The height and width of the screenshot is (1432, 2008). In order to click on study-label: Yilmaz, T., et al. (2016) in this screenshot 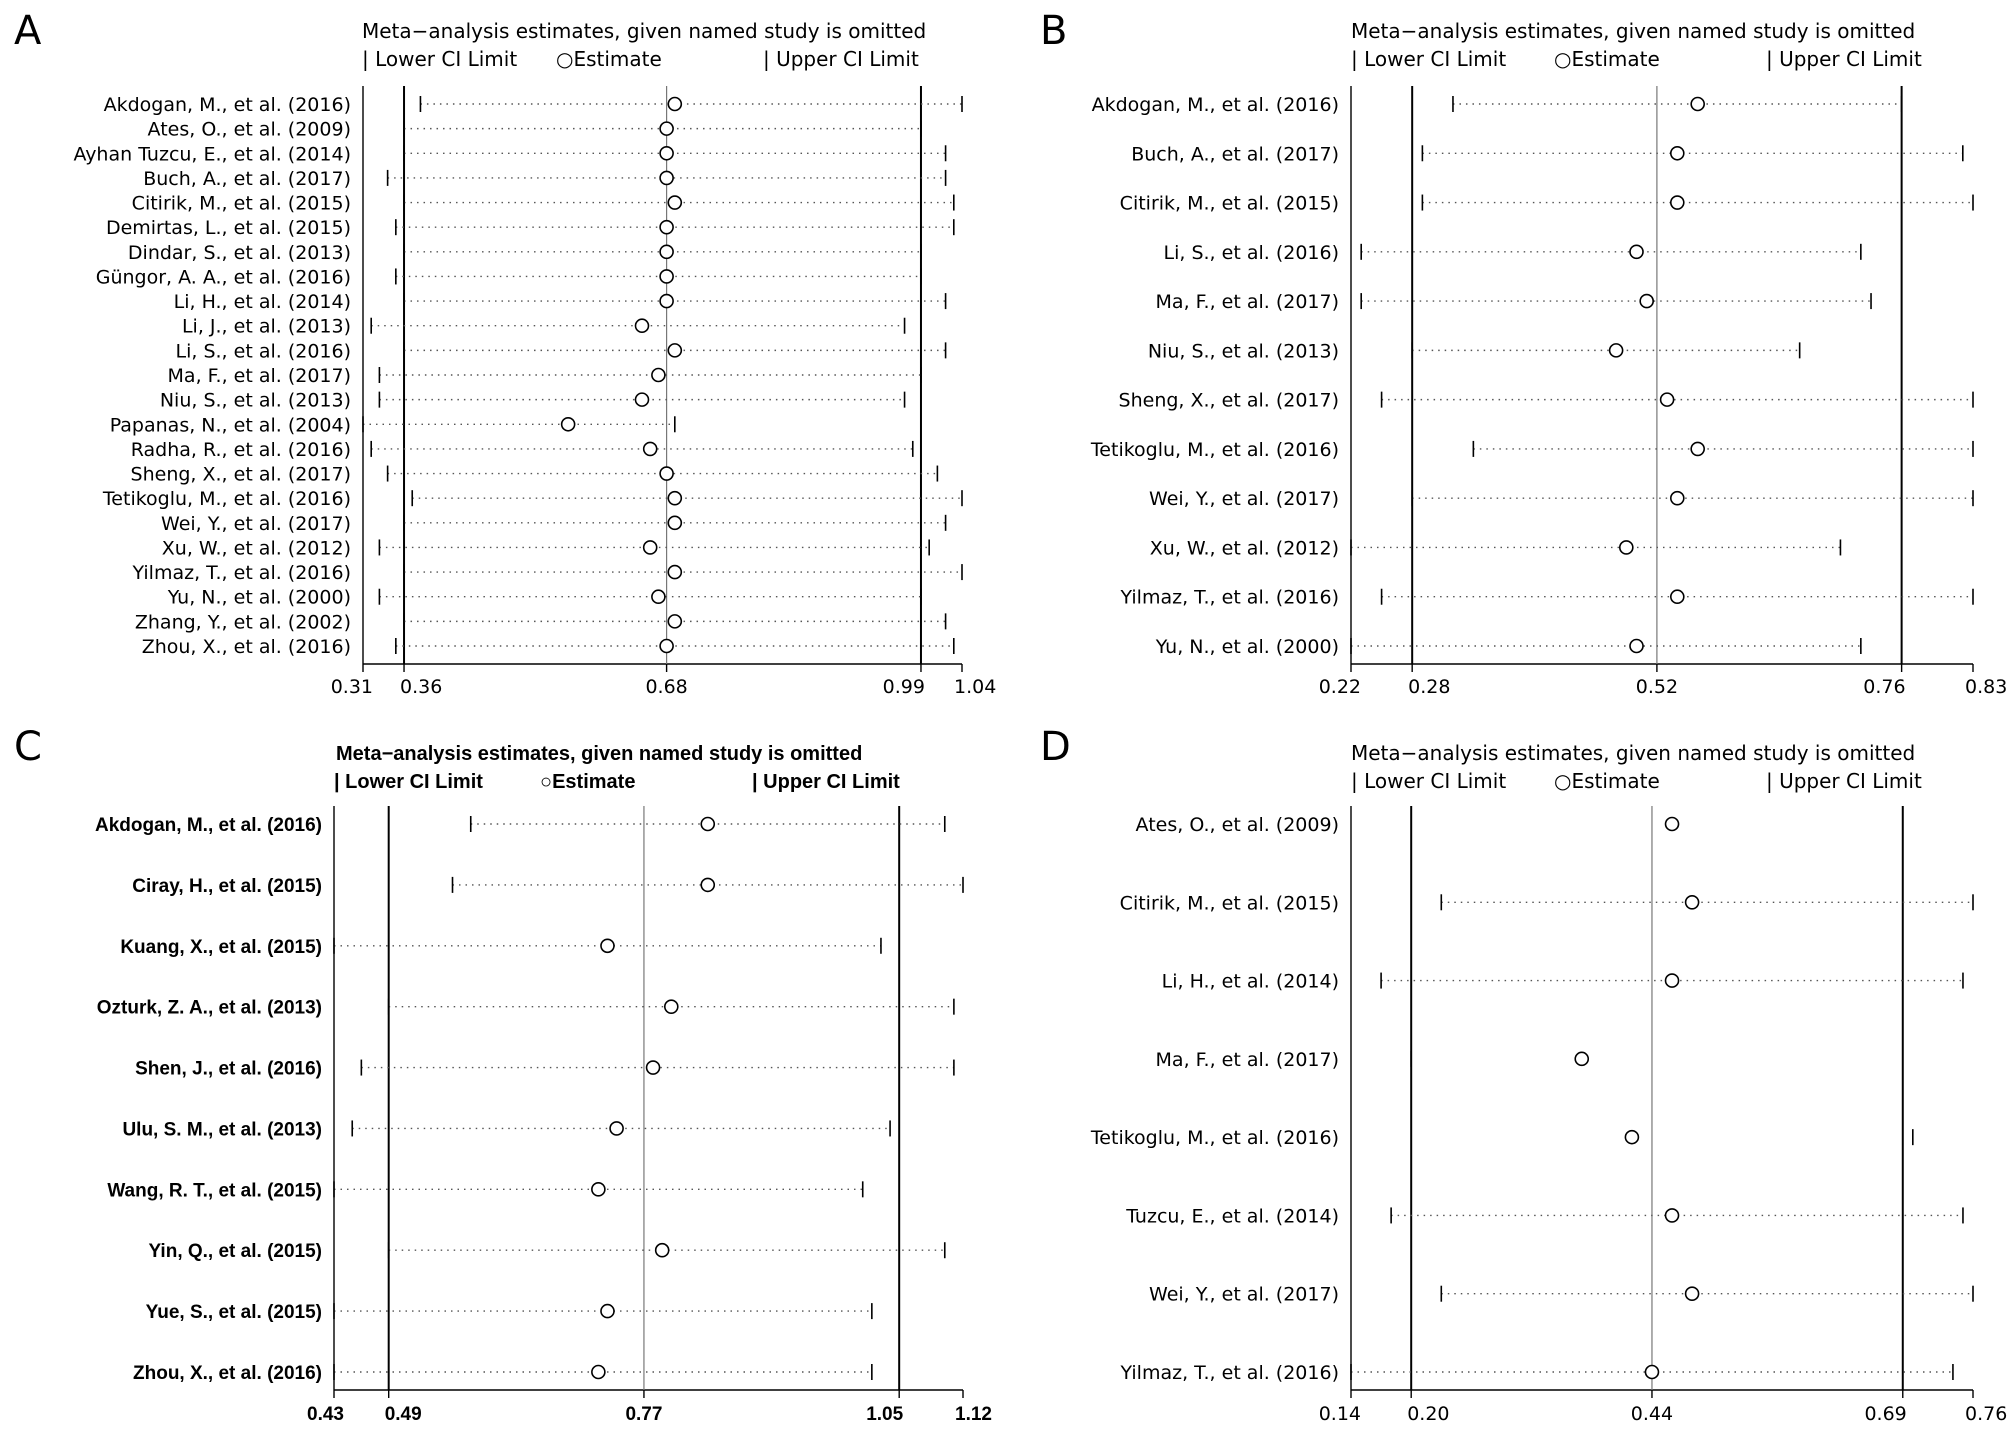, I will do `click(1229, 1373)`.